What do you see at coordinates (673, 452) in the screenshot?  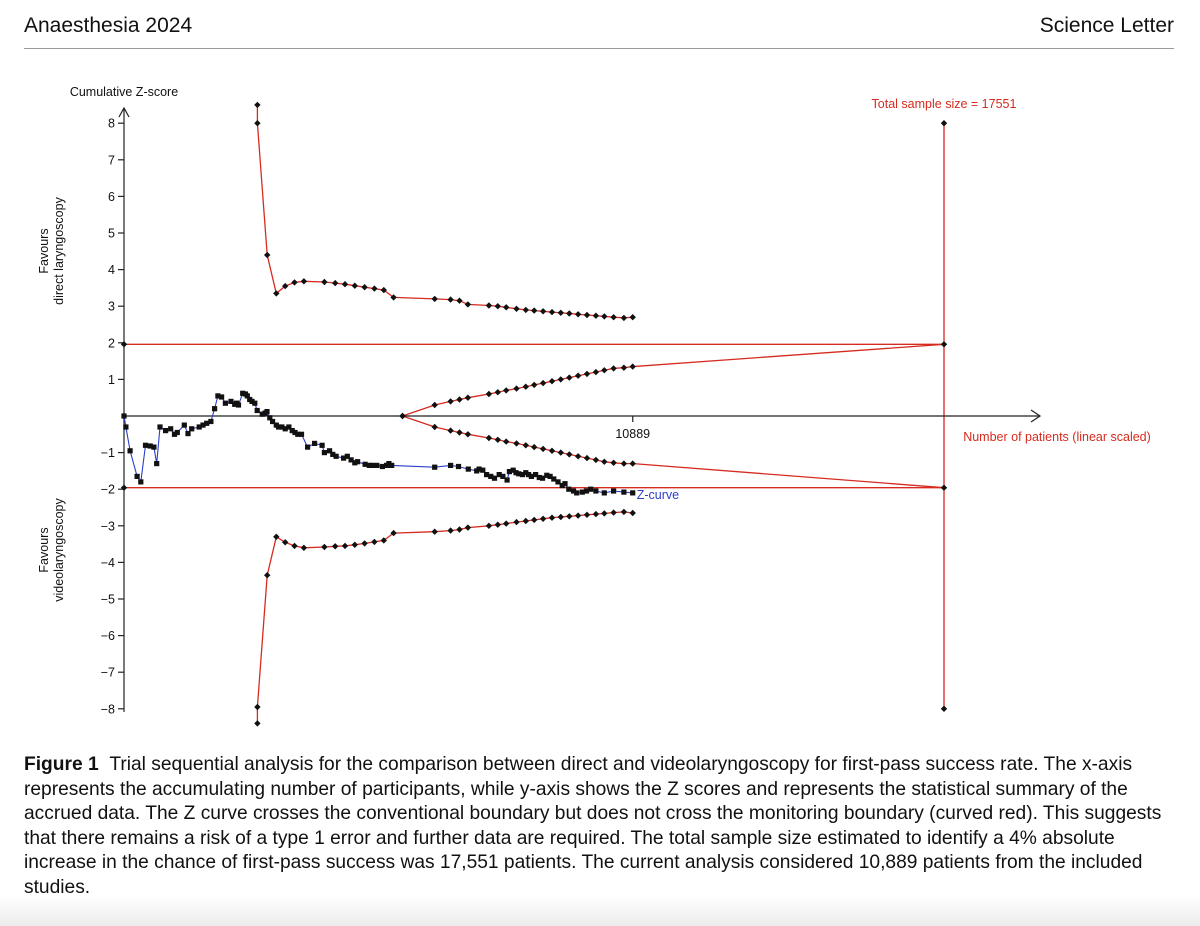 I see `futility-boundary-lower-line` at bounding box center [673, 452].